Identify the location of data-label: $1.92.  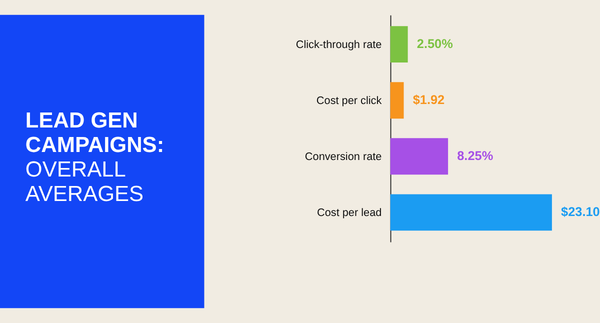
(428, 99).